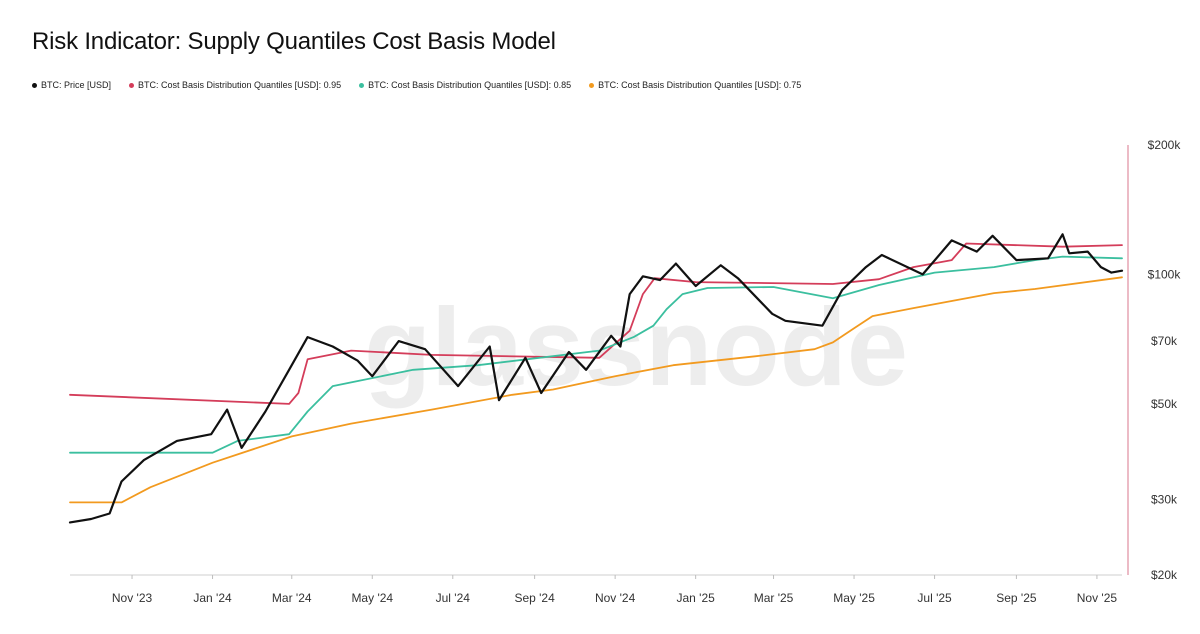 The width and height of the screenshot is (1200, 634). What do you see at coordinates (34, 85) in the screenshot?
I see `legend-swatch-price` at bounding box center [34, 85].